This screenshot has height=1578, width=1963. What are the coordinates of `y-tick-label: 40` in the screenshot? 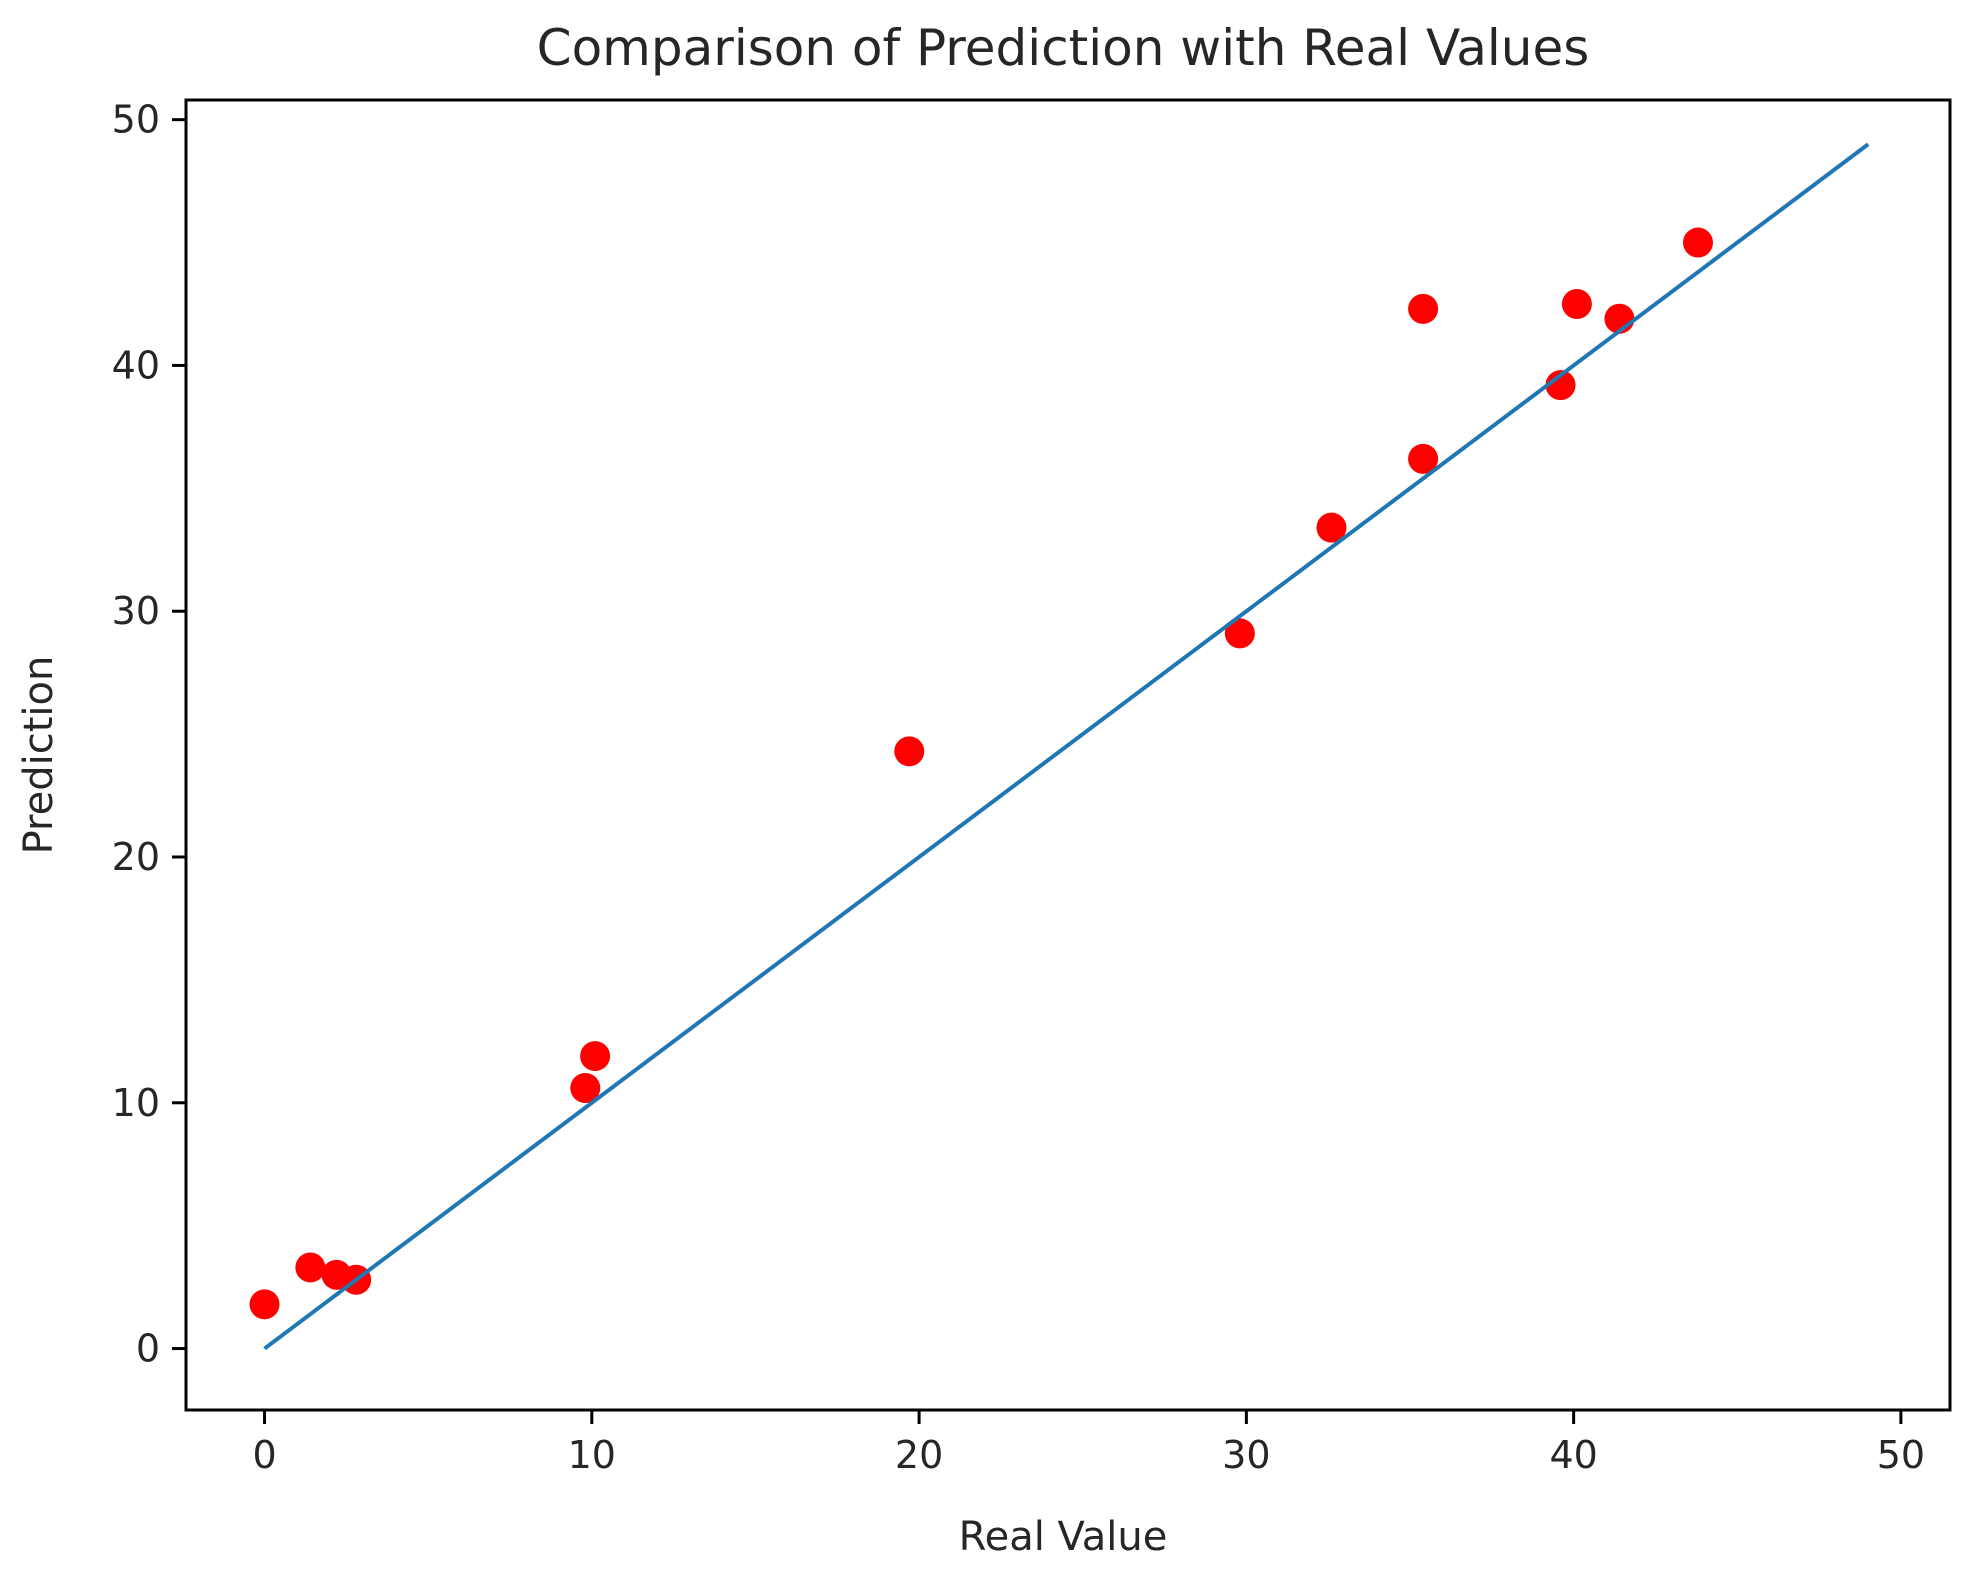 It's located at (136, 365).